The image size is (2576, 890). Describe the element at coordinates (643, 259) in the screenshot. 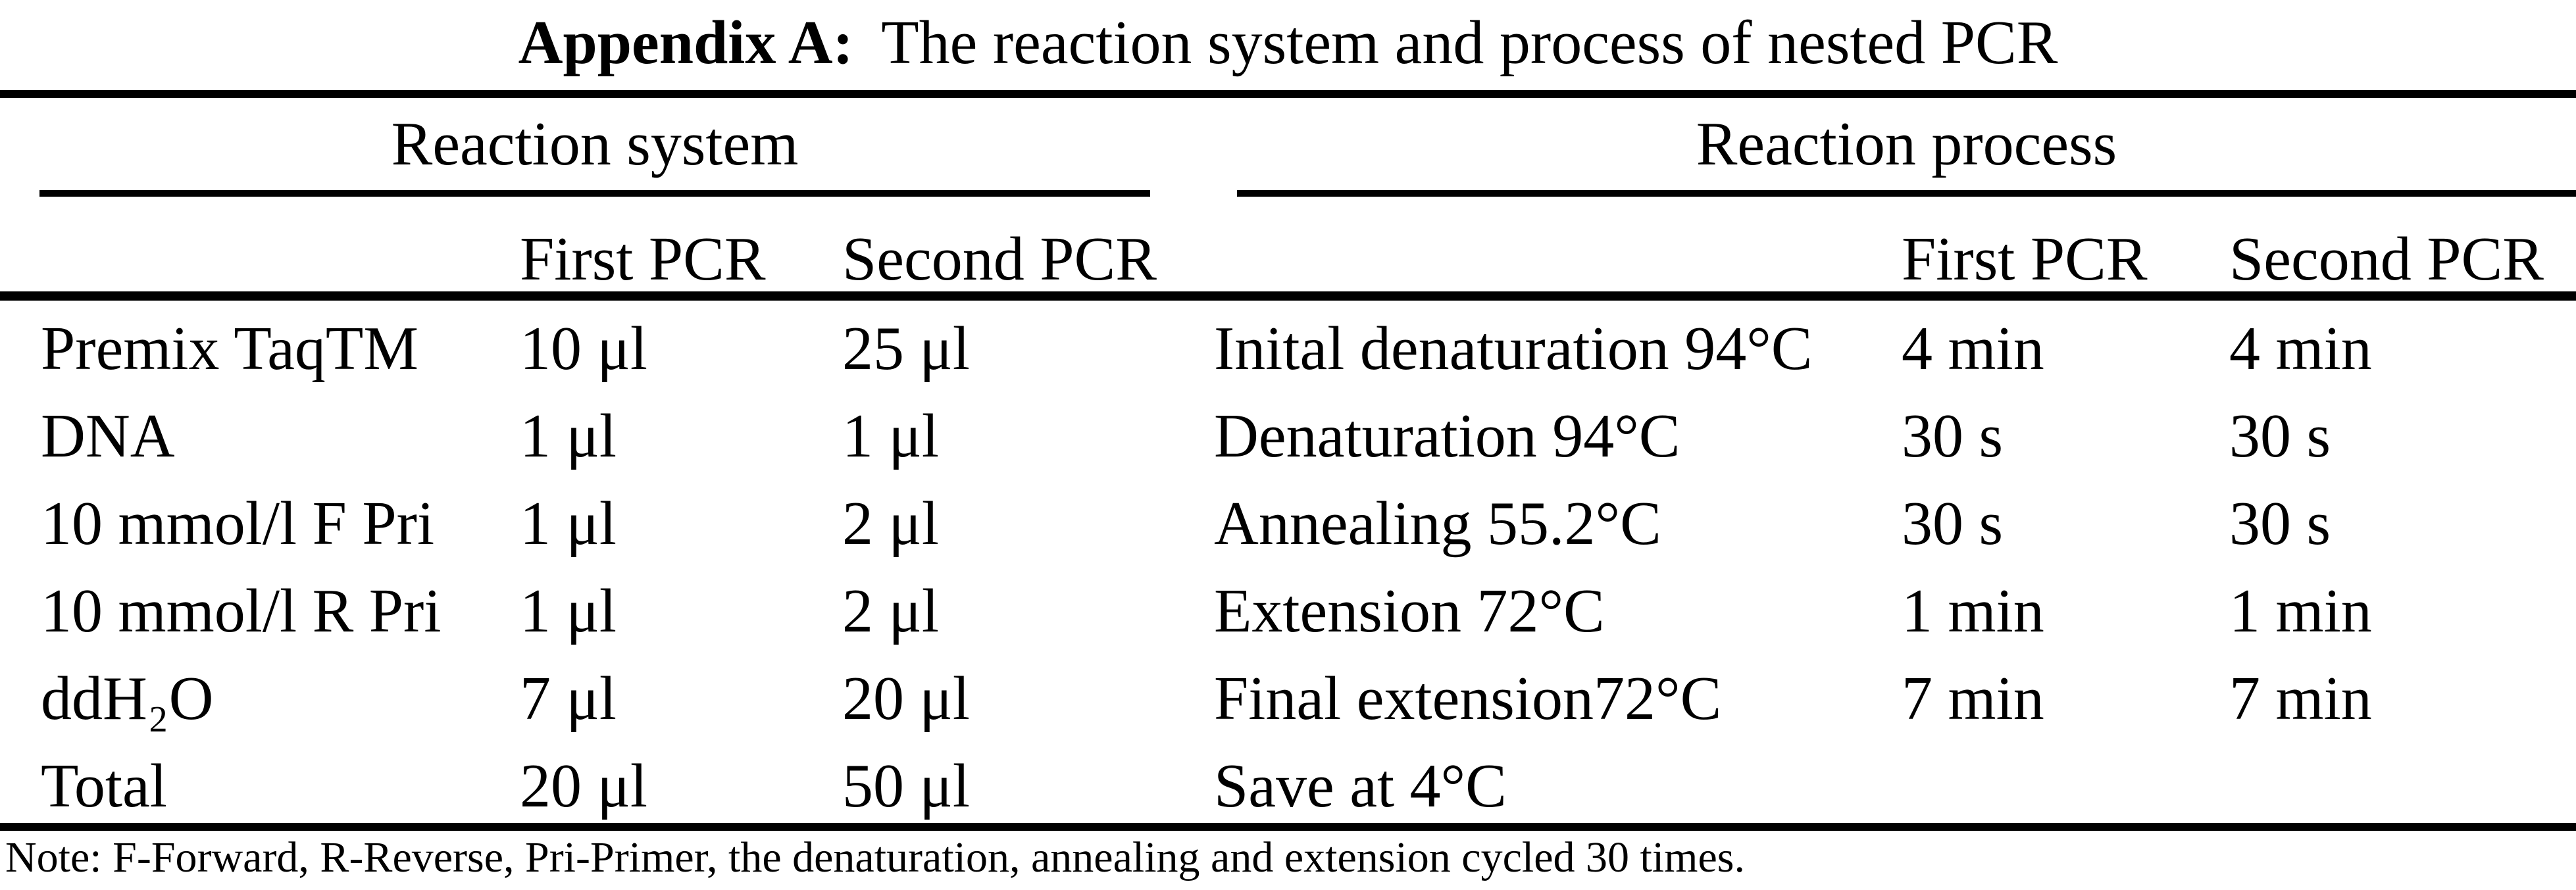

I see `col-header-system-first-pcr: First PCR` at that location.